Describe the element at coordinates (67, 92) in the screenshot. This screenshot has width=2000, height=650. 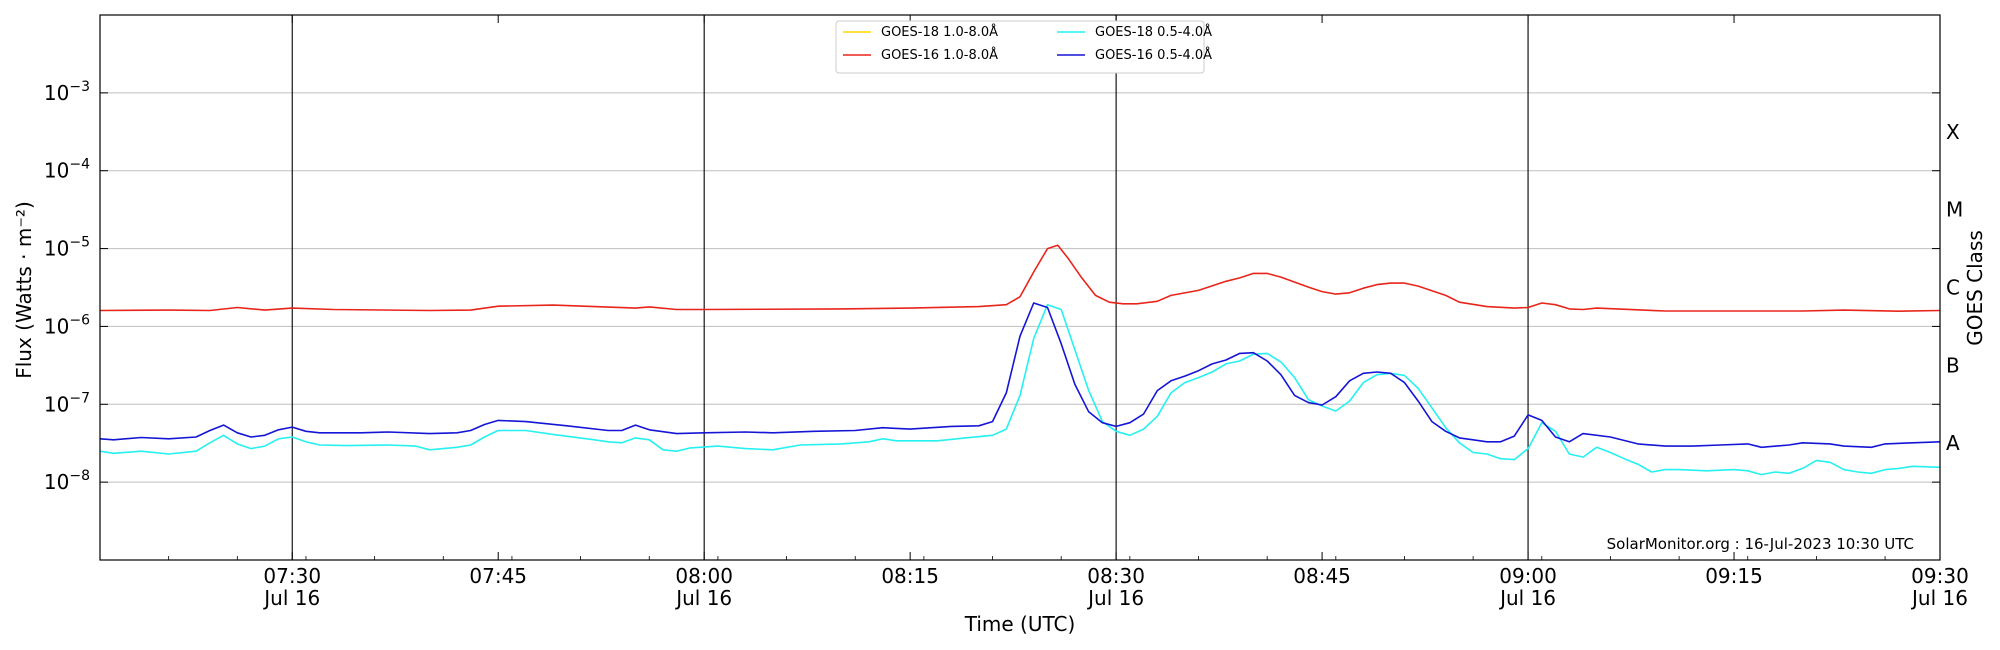
I see `y-tick-label: 10⁻³` at that location.